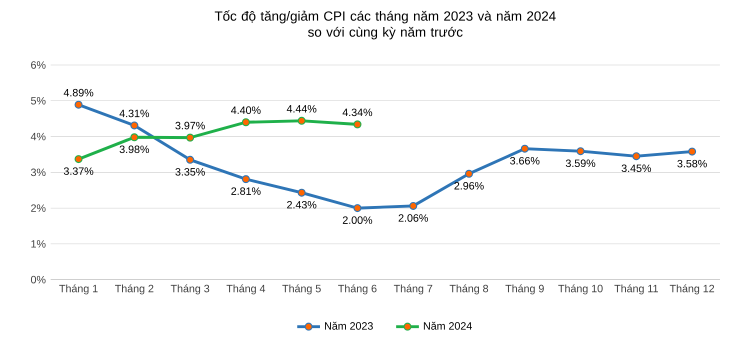  I want to click on legend-label: Năm 2023, so click(349, 326).